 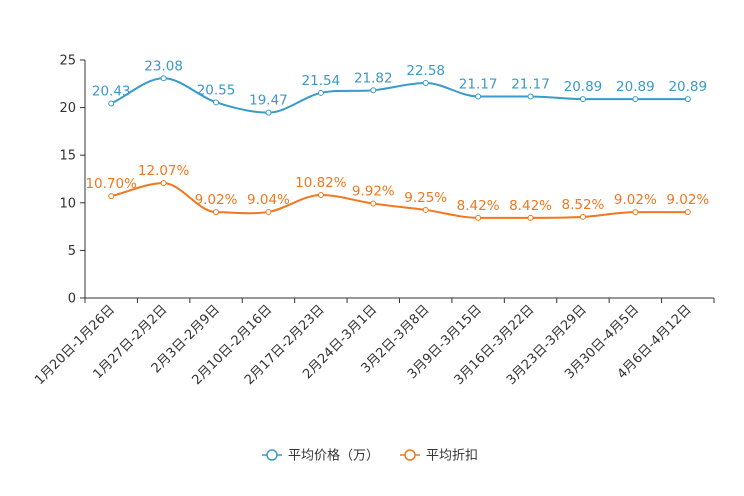 What do you see at coordinates (373, 78) in the screenshot?
I see `series-1-data-label: 21.82` at bounding box center [373, 78].